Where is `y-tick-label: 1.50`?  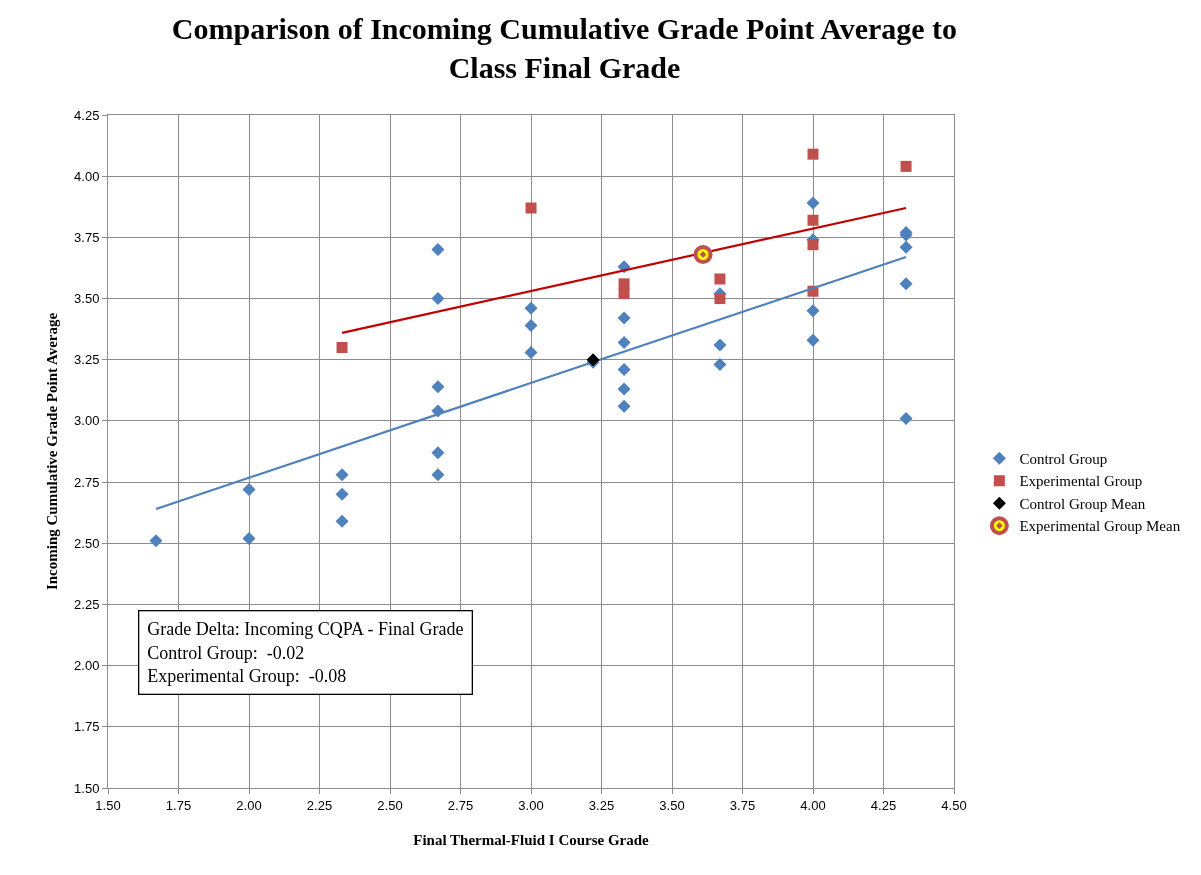 y-tick-label: 1.50 is located at coordinates (87, 788).